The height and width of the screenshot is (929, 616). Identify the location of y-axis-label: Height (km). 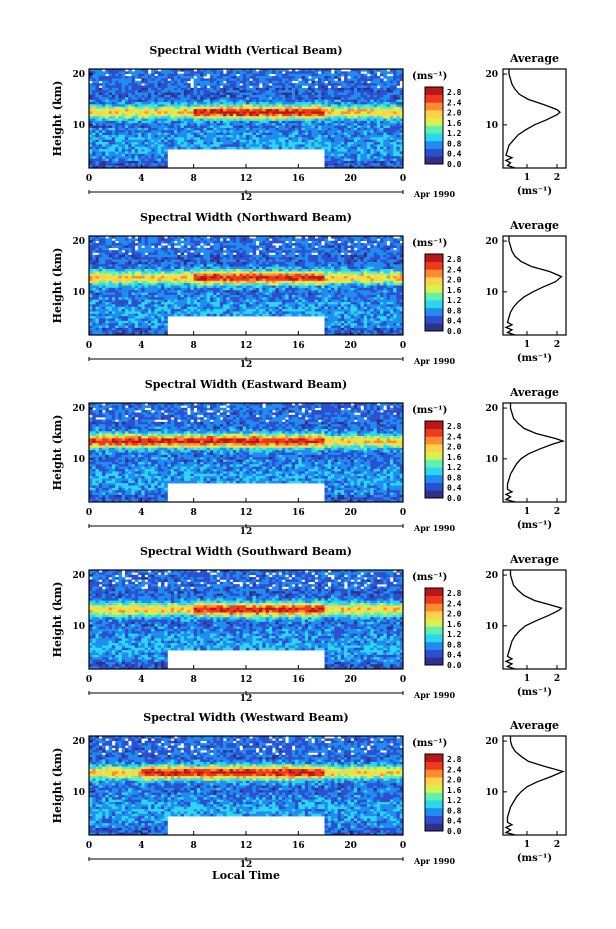
(57, 453).